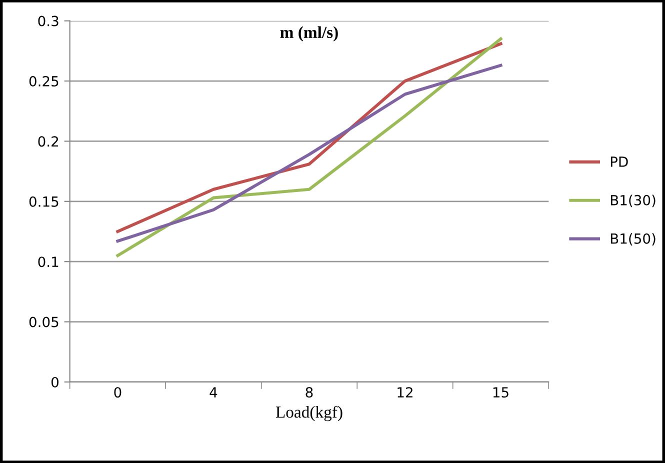  Describe the element at coordinates (309, 34) in the screenshot. I see `chart-title: m (ml/s)` at that location.